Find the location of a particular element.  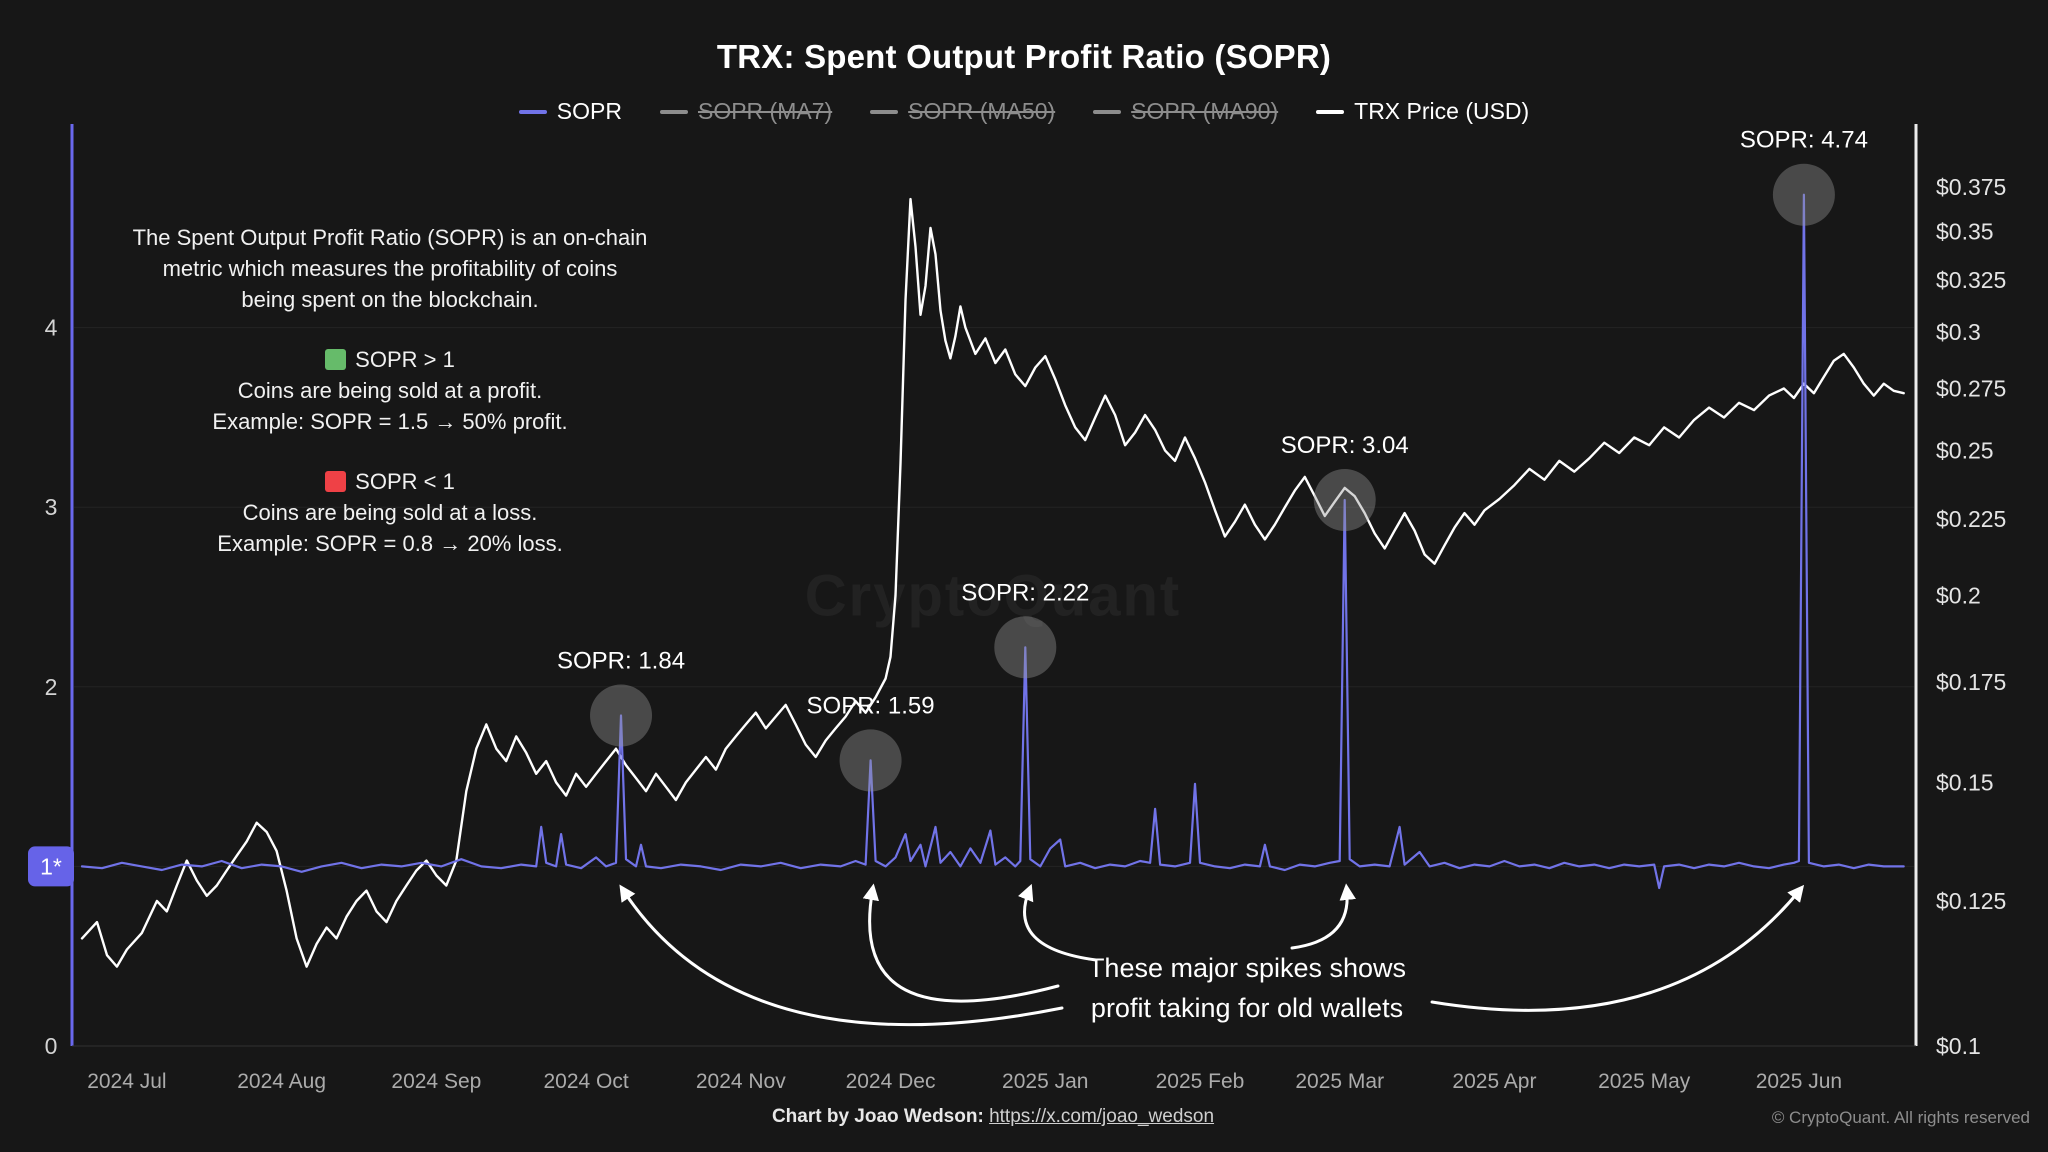

sopr-baseline-badge is located at coordinates (51, 866).